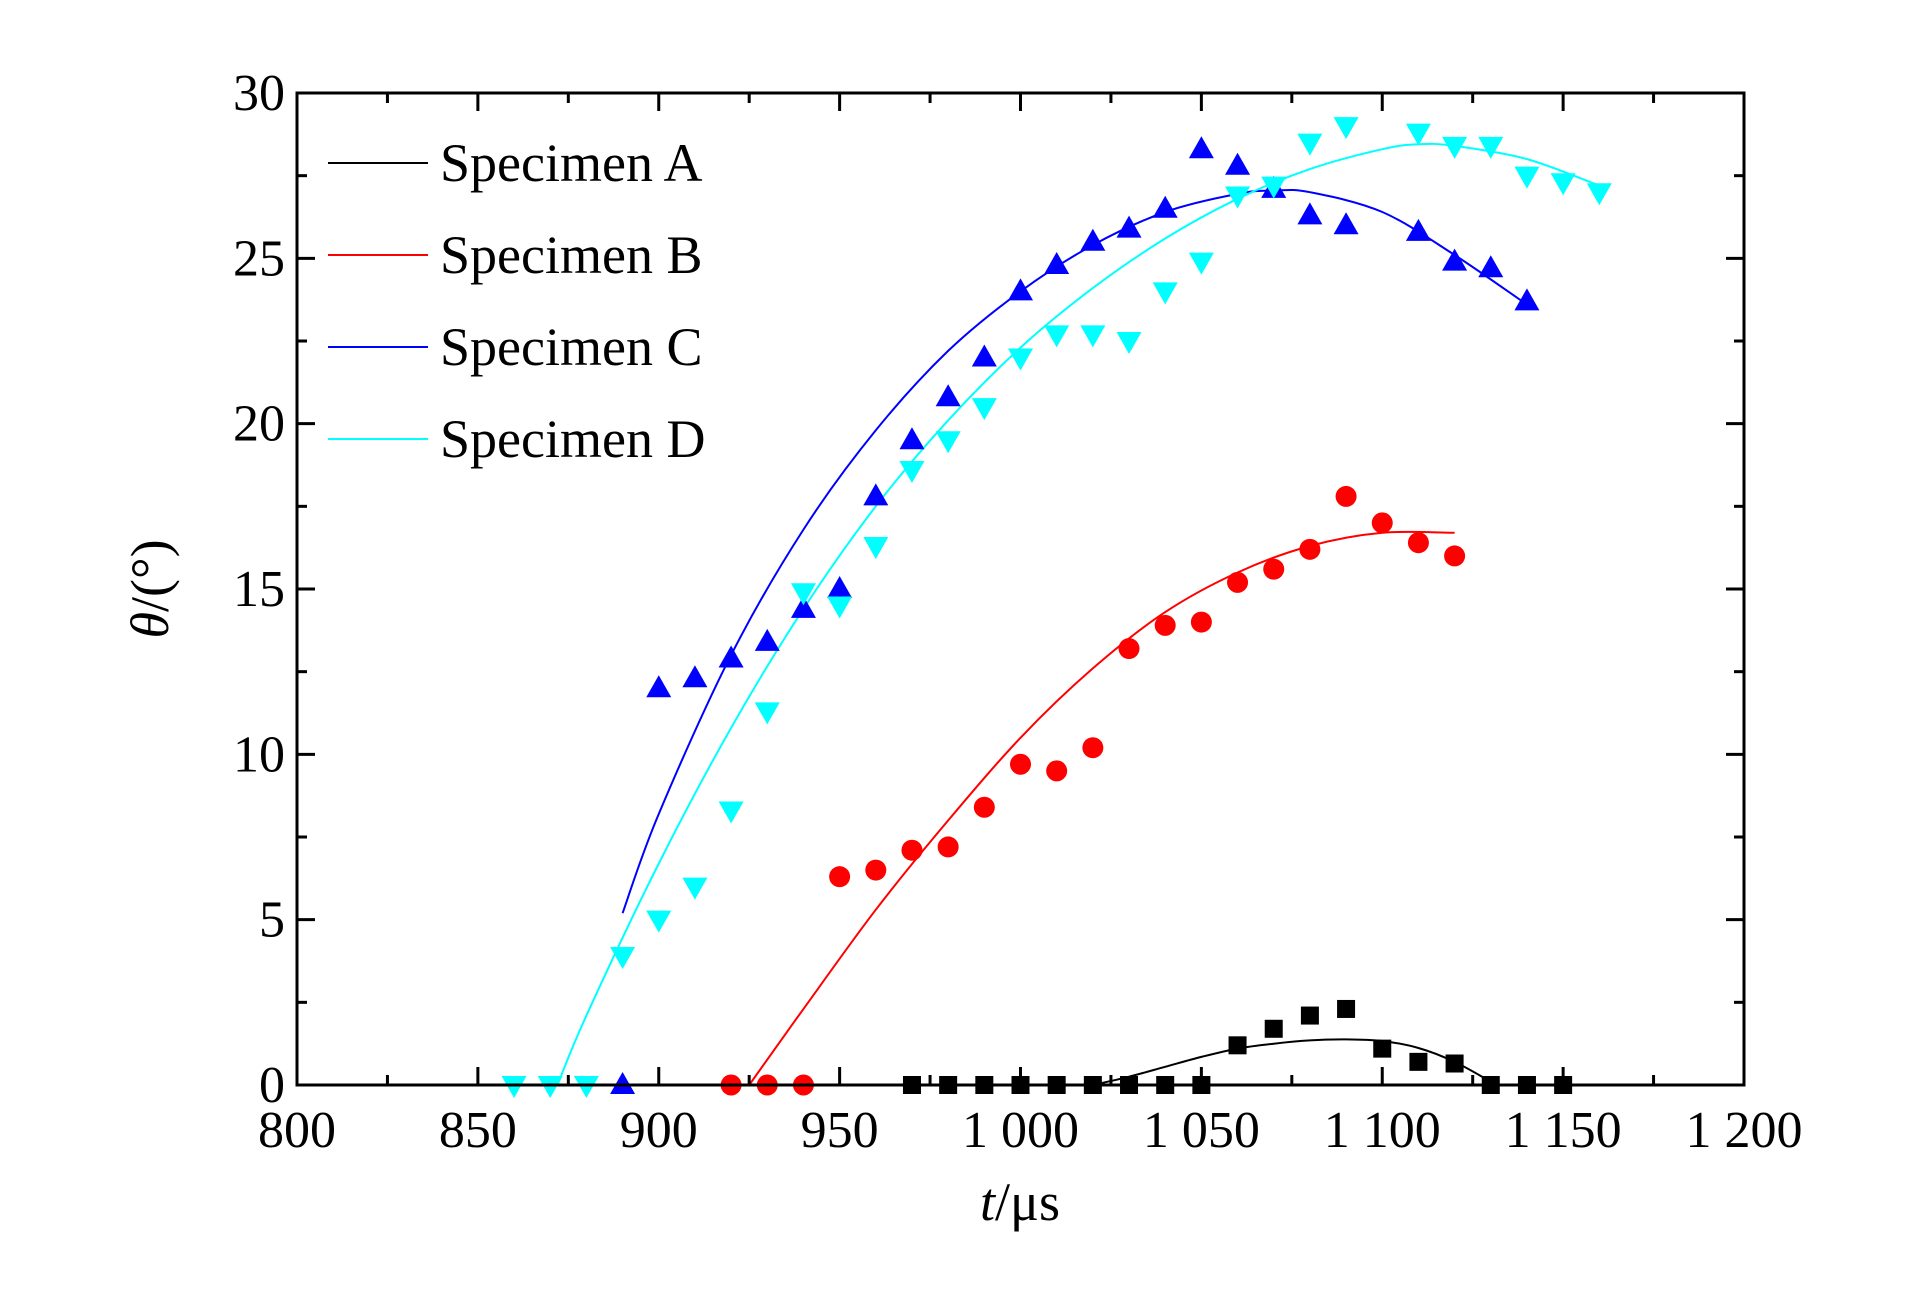 The height and width of the screenshot is (1304, 1923). I want to click on x-tick-label: 950, so click(840, 1130).